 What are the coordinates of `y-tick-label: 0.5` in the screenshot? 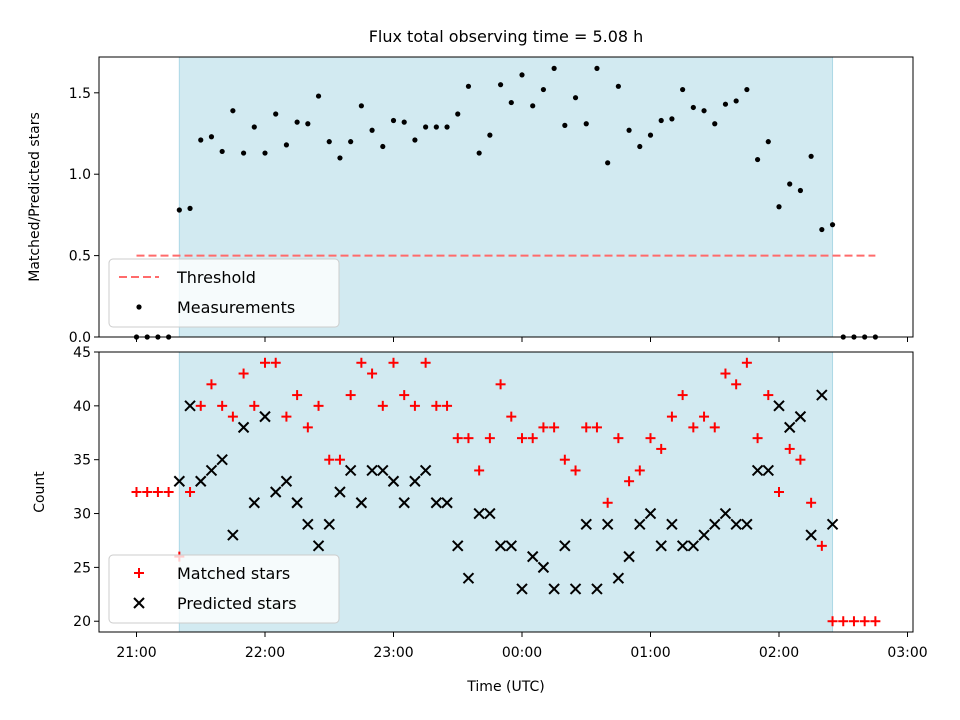 It's located at (80, 257).